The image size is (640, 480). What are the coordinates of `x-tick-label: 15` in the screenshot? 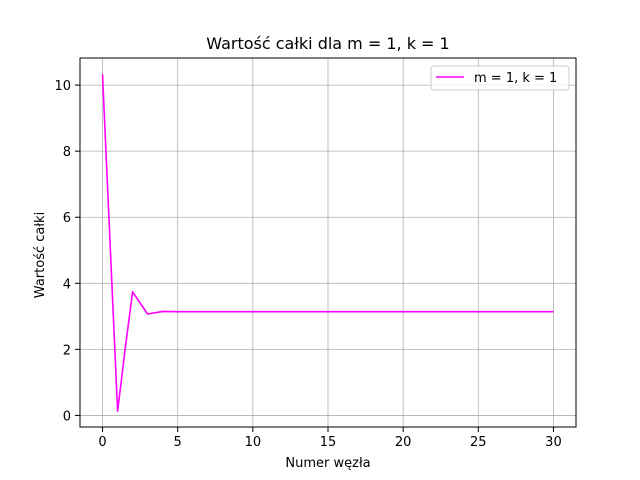 It's located at (328, 442).